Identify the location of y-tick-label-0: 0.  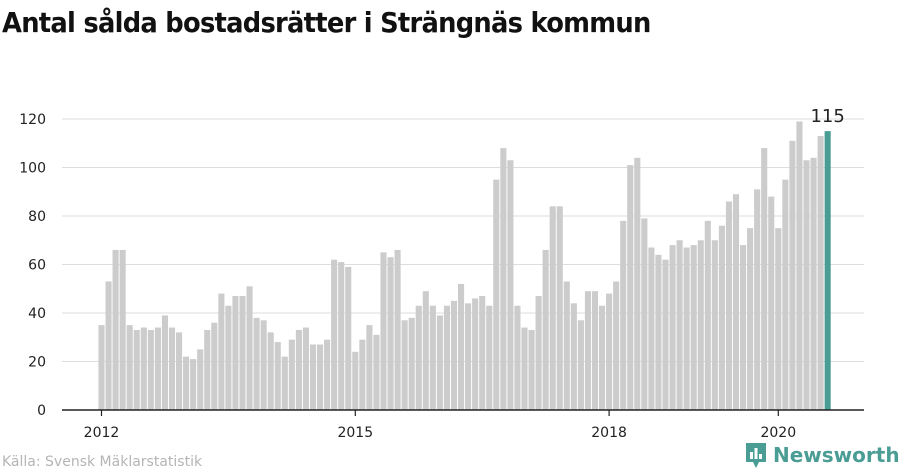
(41, 411).